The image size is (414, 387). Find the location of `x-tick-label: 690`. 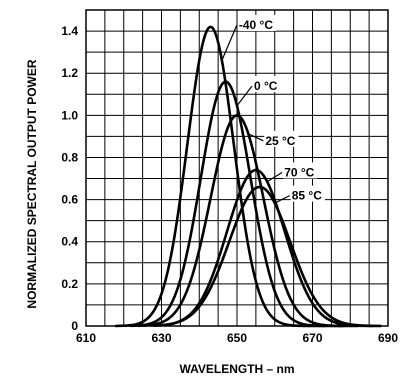

x-tick-label: 690 is located at coordinates (388, 338).